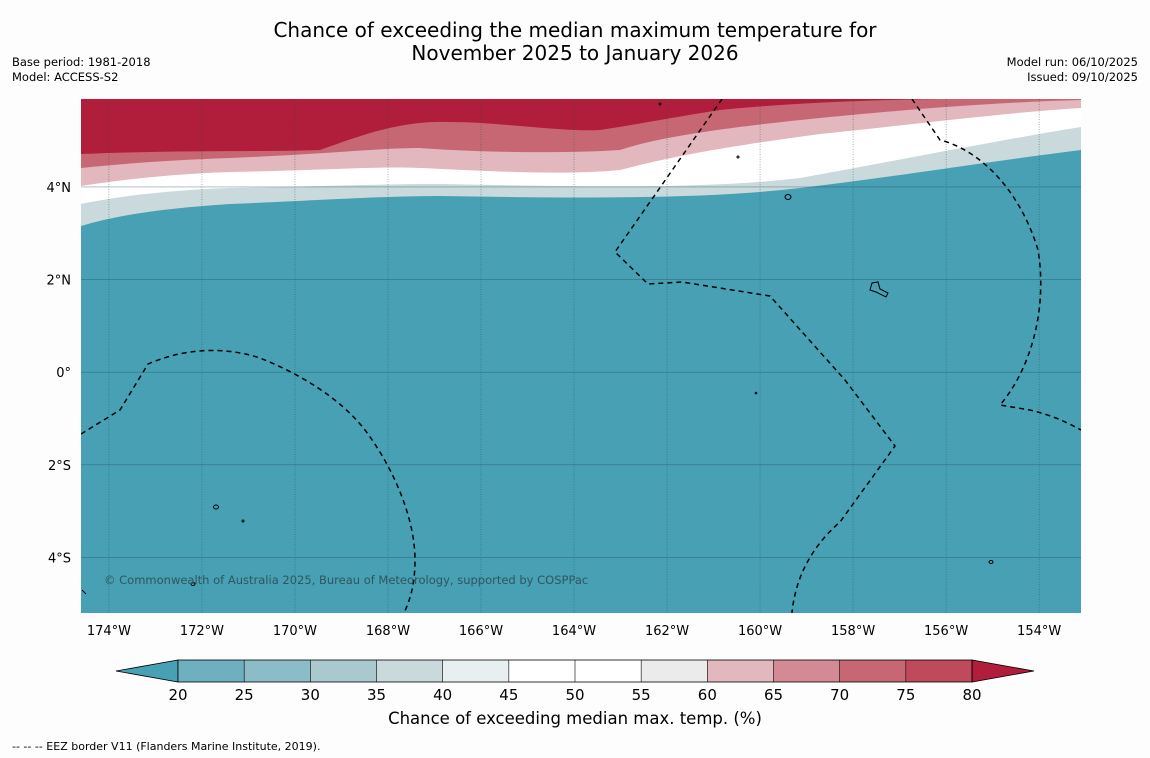  What do you see at coordinates (59, 558) in the screenshot?
I see `lat-tick-label: 4°S` at bounding box center [59, 558].